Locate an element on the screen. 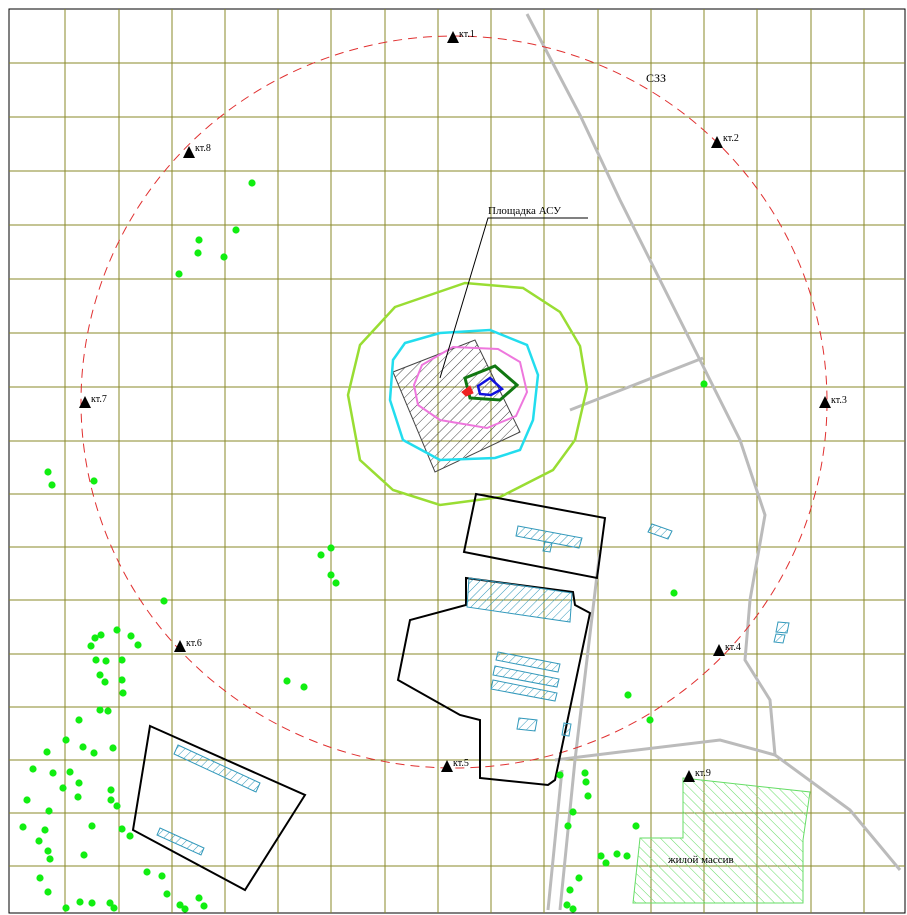 The height and width of the screenshot is (915, 907). control-point-7: кт.7 is located at coordinates (93, 401).